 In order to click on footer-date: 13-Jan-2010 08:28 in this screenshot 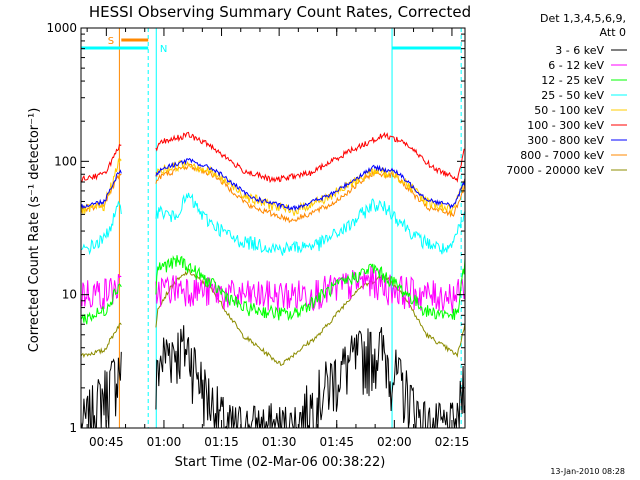, I will do `click(587, 471)`.